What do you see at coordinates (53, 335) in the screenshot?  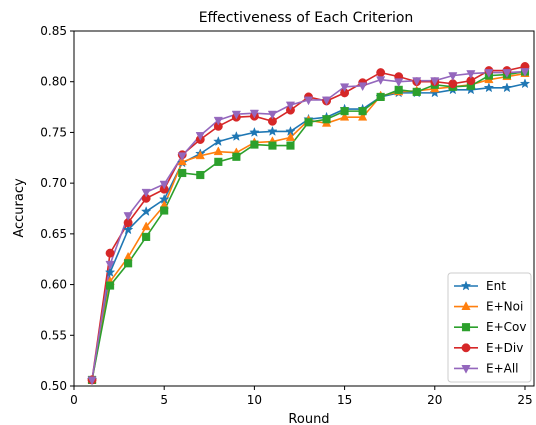 I see `y-tick-label: 0.55` at bounding box center [53, 335].